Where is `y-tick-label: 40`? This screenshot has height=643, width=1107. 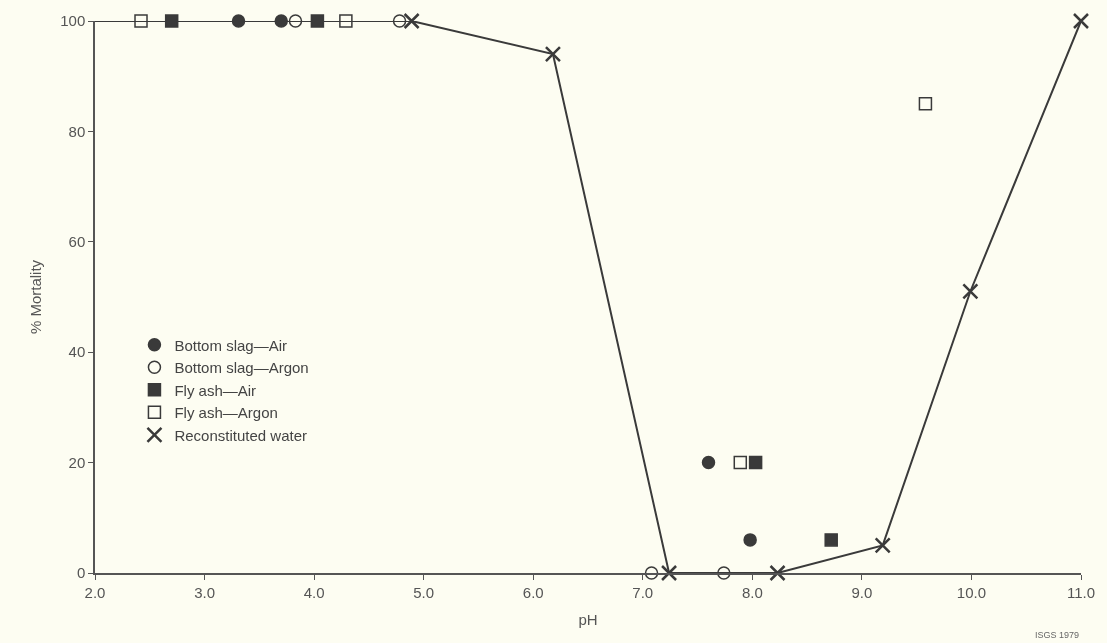
y-tick-label: 40 is located at coordinates (77, 352).